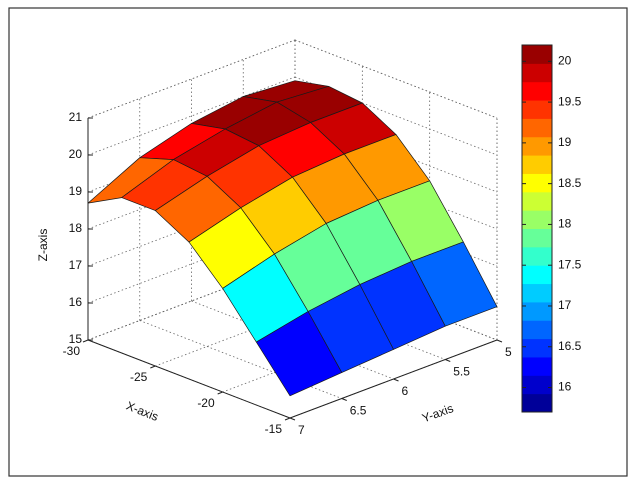  I want to click on colorbar-tick-label: 17, so click(565, 305).